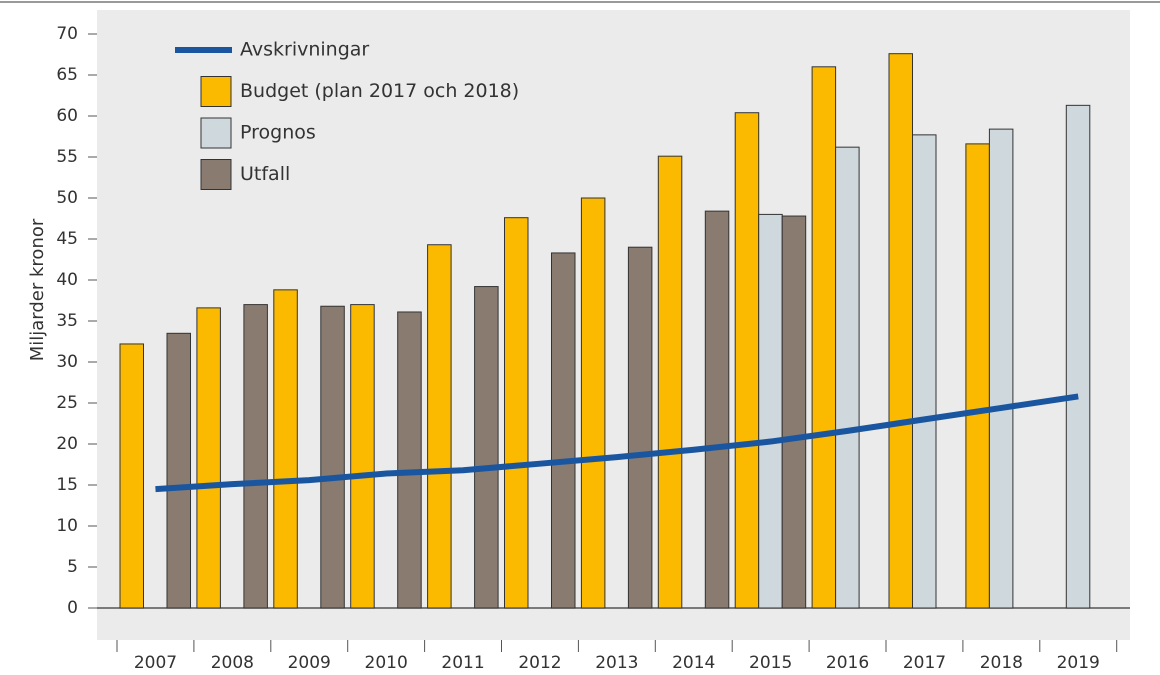 The image size is (1160, 675). I want to click on x-tick-label: 2013, so click(616, 663).